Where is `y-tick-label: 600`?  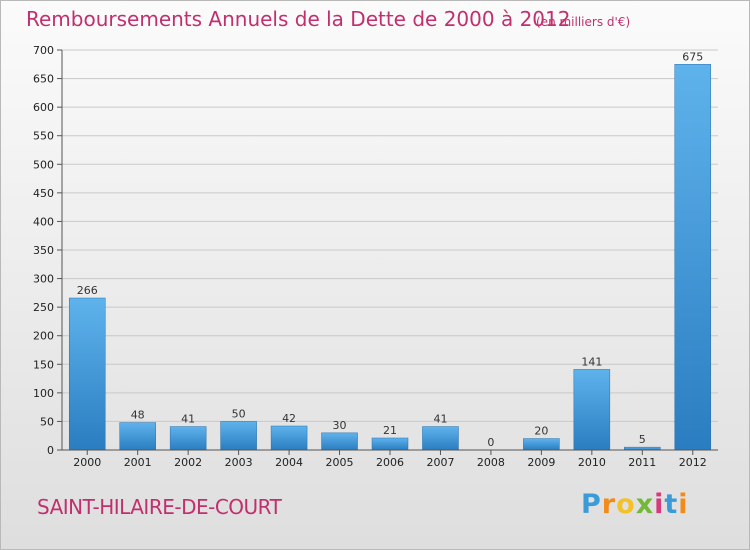
y-tick-label: 600 is located at coordinates (43, 107).